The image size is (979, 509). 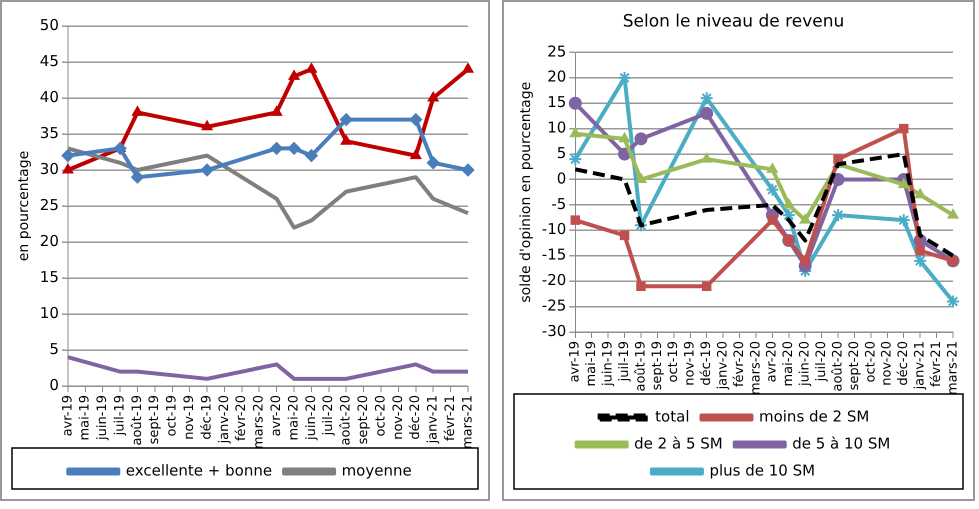 What do you see at coordinates (936, 364) in the screenshot?
I see `x-tick-label: févr-21` at bounding box center [936, 364].